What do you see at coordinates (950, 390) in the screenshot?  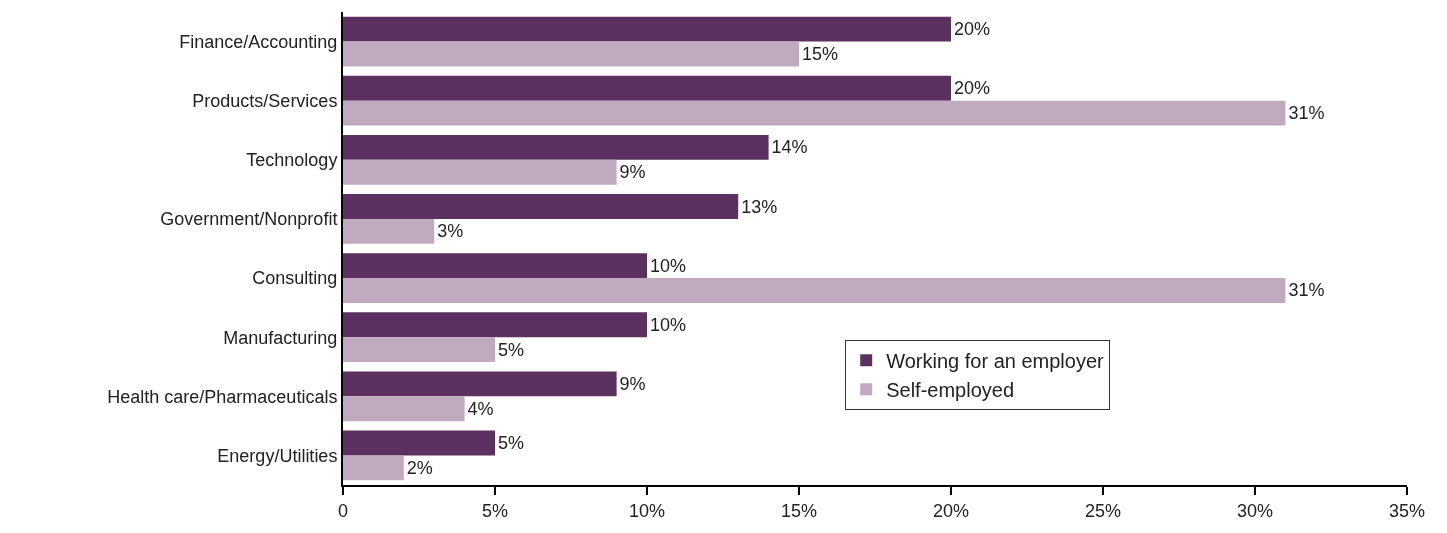 I see `legend-label: Self-employed` at bounding box center [950, 390].